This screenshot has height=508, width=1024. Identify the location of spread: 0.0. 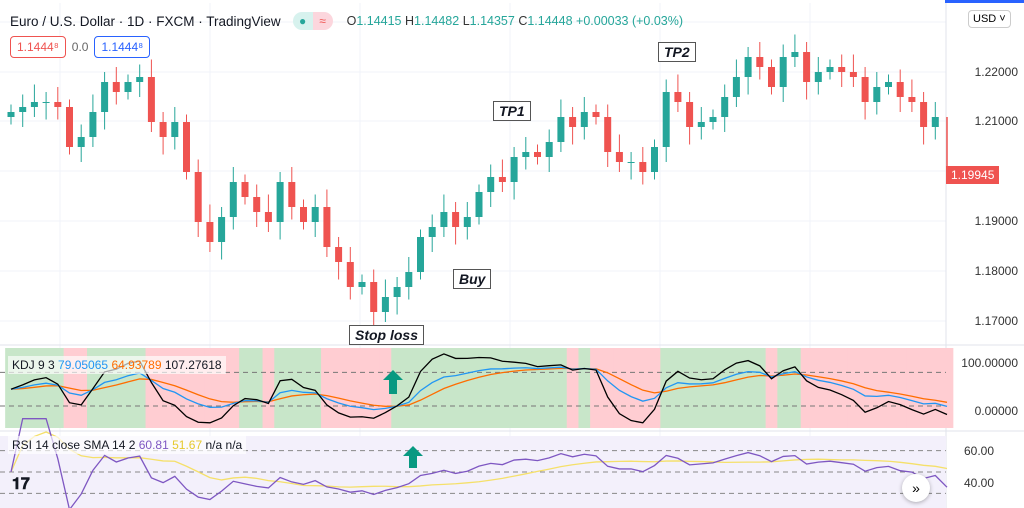
(80, 47).